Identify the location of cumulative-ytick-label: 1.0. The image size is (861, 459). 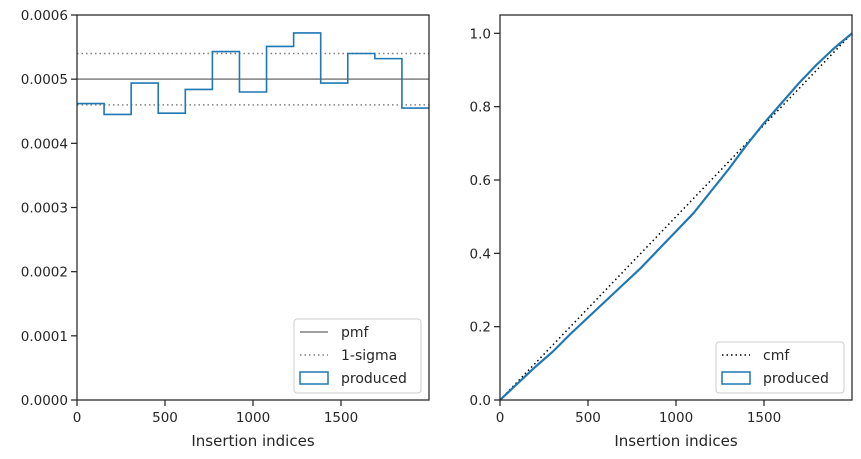
(480, 34).